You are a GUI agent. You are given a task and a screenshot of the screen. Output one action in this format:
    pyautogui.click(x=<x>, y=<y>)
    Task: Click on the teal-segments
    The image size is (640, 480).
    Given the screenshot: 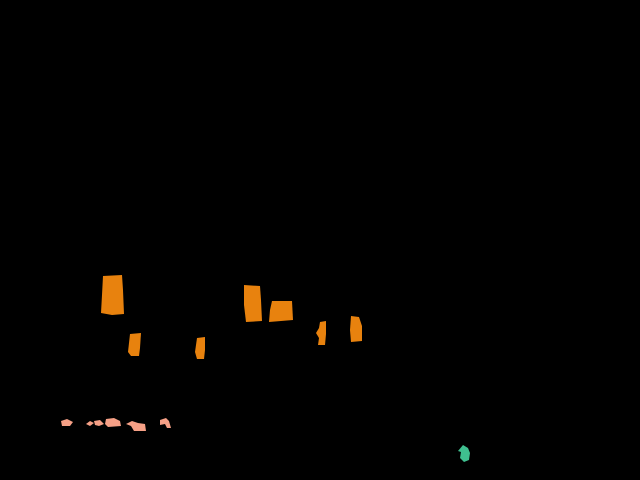 What is the action you would take?
    pyautogui.click(x=464, y=453)
    